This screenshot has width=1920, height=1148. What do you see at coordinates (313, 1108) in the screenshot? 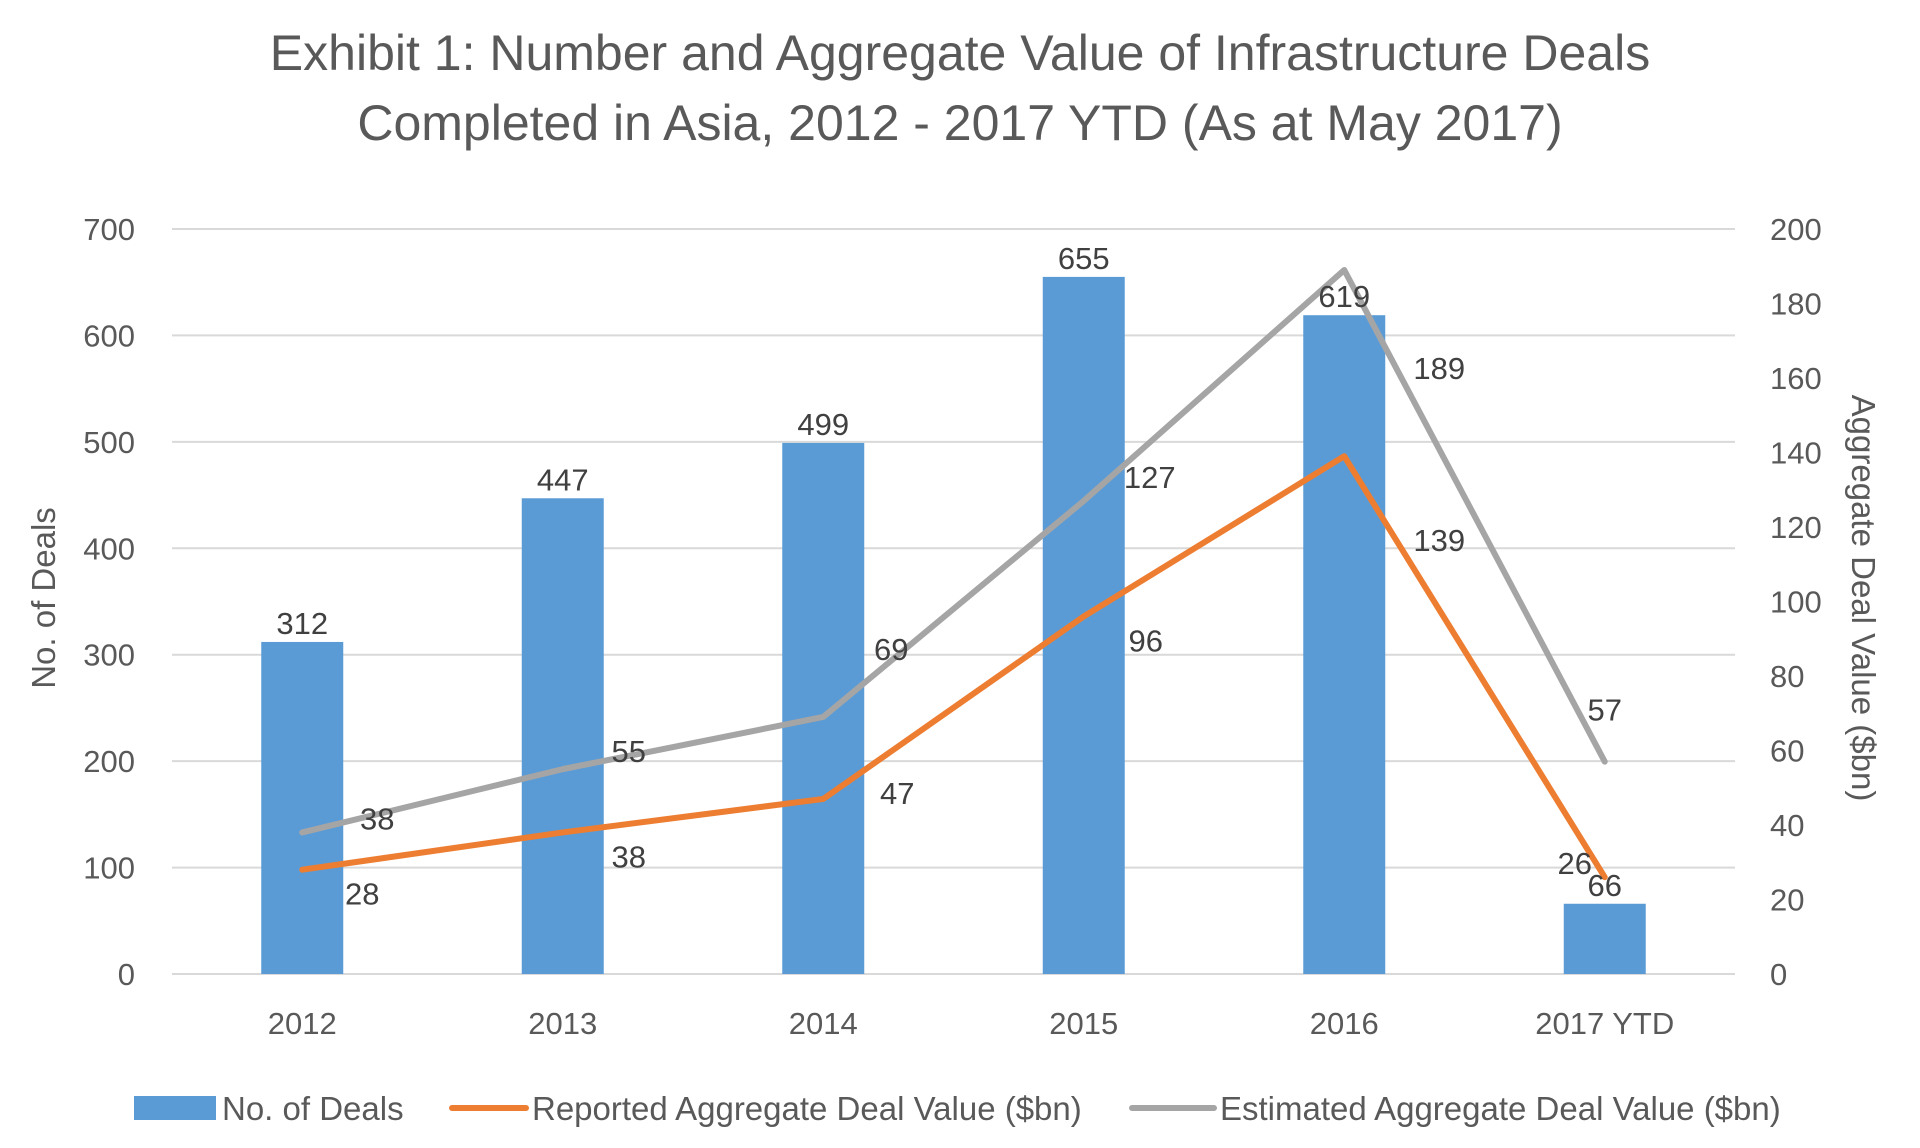
I see `legend-label: No. of Deals` at bounding box center [313, 1108].